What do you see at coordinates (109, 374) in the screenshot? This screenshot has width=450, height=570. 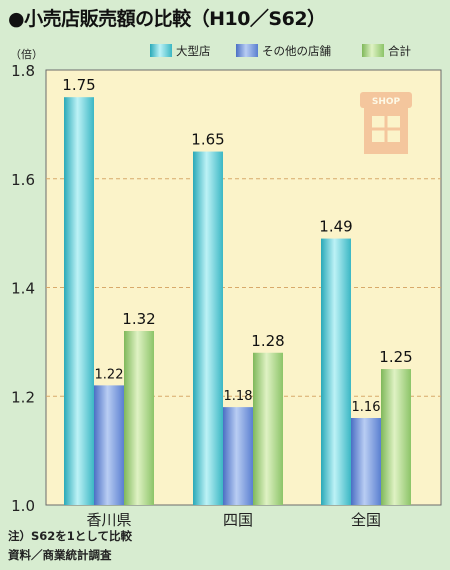 I see `data-label: 1.22` at bounding box center [109, 374].